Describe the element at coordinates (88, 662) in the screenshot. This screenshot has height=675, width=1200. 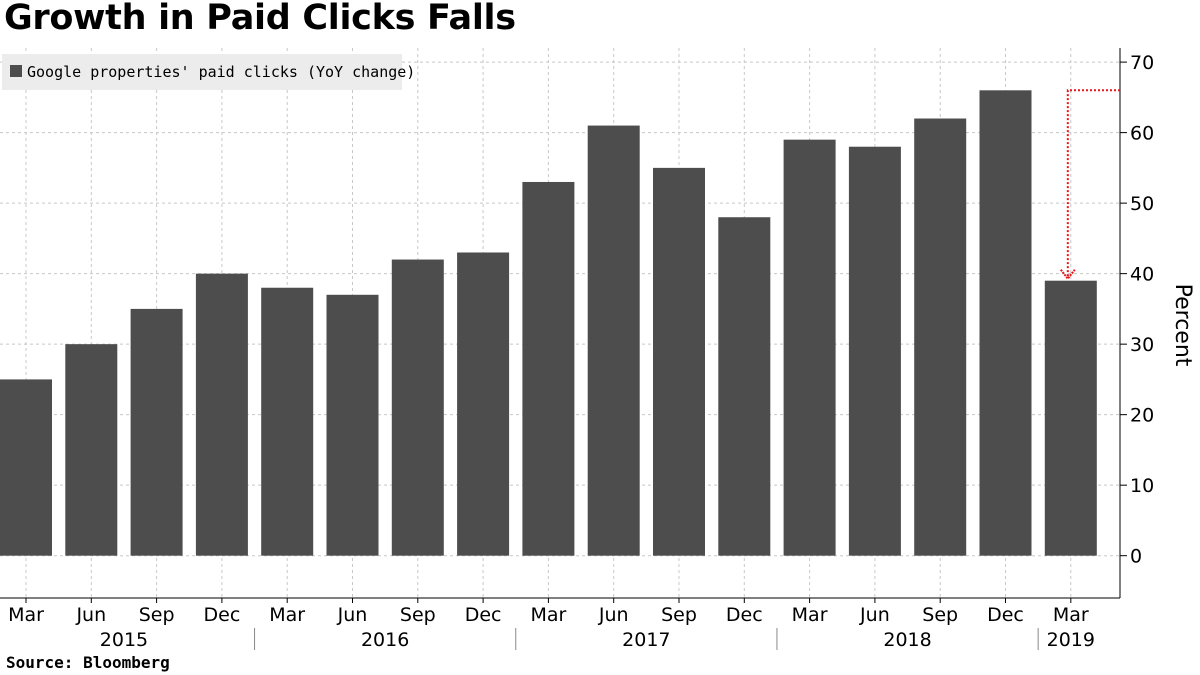
I see `chart-source: Source: Bloomberg` at that location.